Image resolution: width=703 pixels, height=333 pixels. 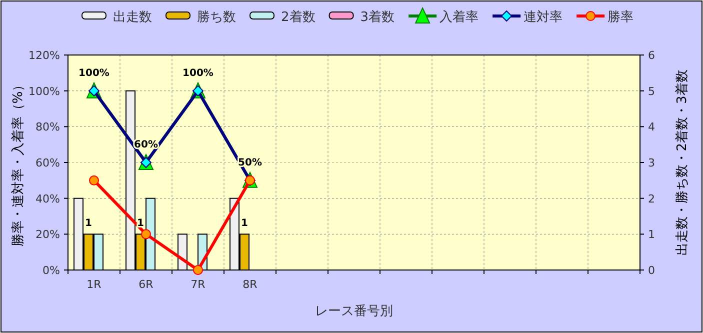 What do you see at coordinates (44, 55) in the screenshot?
I see `y-tick-label: 120%` at bounding box center [44, 55].